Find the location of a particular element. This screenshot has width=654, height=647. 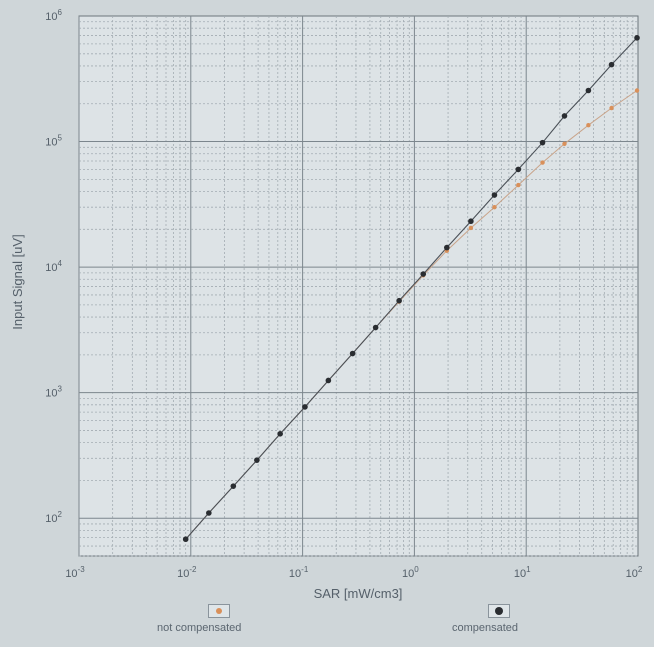

y-axis-label: Input Signal [uV] is located at coordinates (17, 281).